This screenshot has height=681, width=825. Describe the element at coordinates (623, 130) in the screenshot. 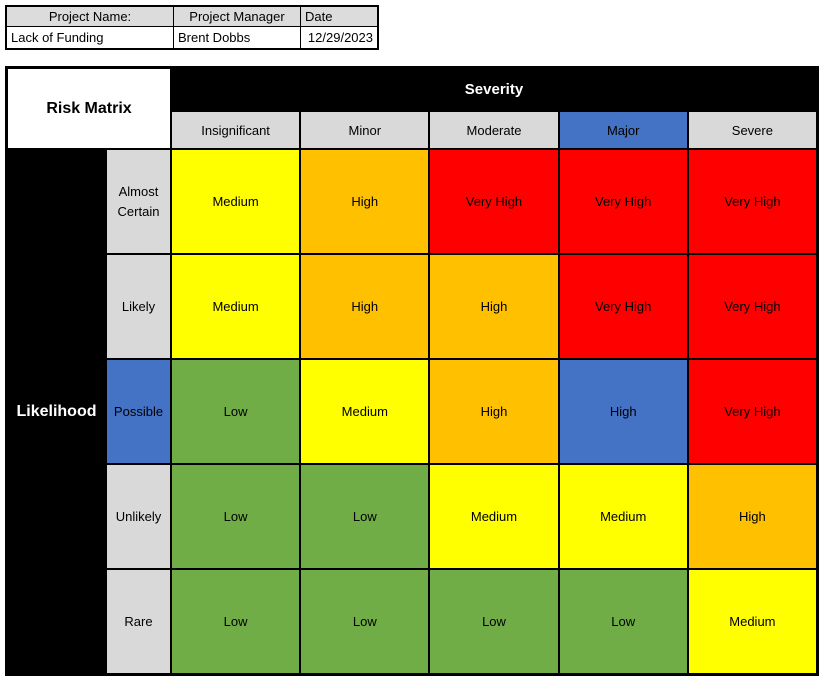

I see `severity-level-major: Major` at that location.